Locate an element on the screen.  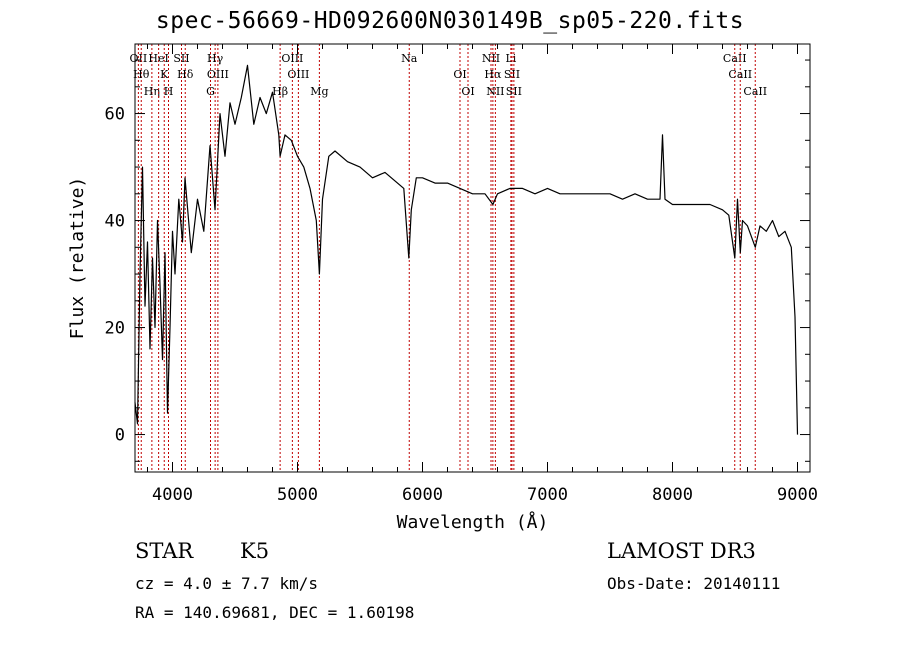
x-tick-label: 7000 is located at coordinates (547, 495).